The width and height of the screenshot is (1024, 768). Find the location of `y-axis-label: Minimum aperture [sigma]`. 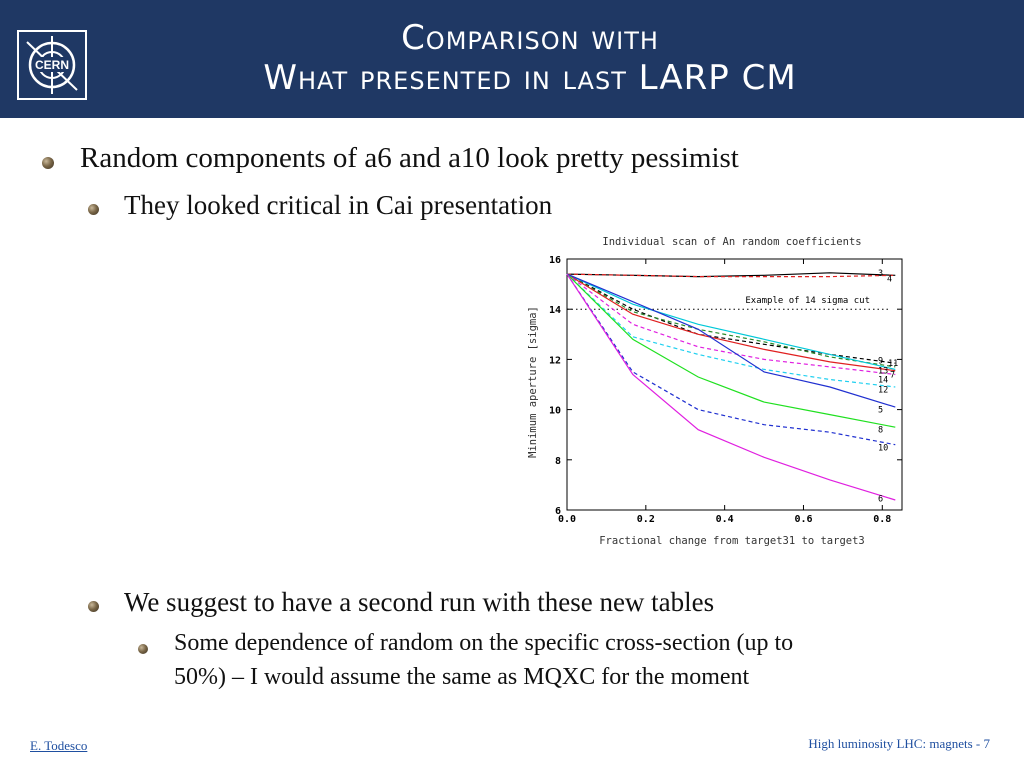

y-axis-label: Minimum aperture [sigma] is located at coordinates (533, 382).